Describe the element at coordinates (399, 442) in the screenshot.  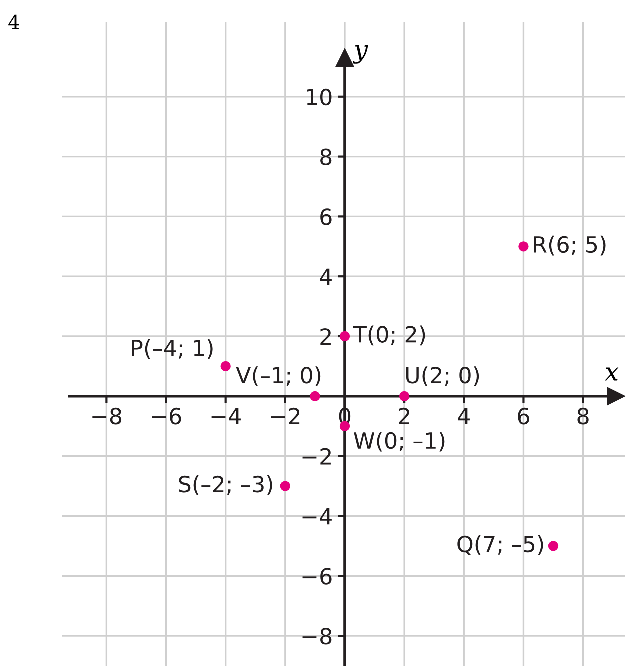
I see `annotation: W(0; –1)` at that location.